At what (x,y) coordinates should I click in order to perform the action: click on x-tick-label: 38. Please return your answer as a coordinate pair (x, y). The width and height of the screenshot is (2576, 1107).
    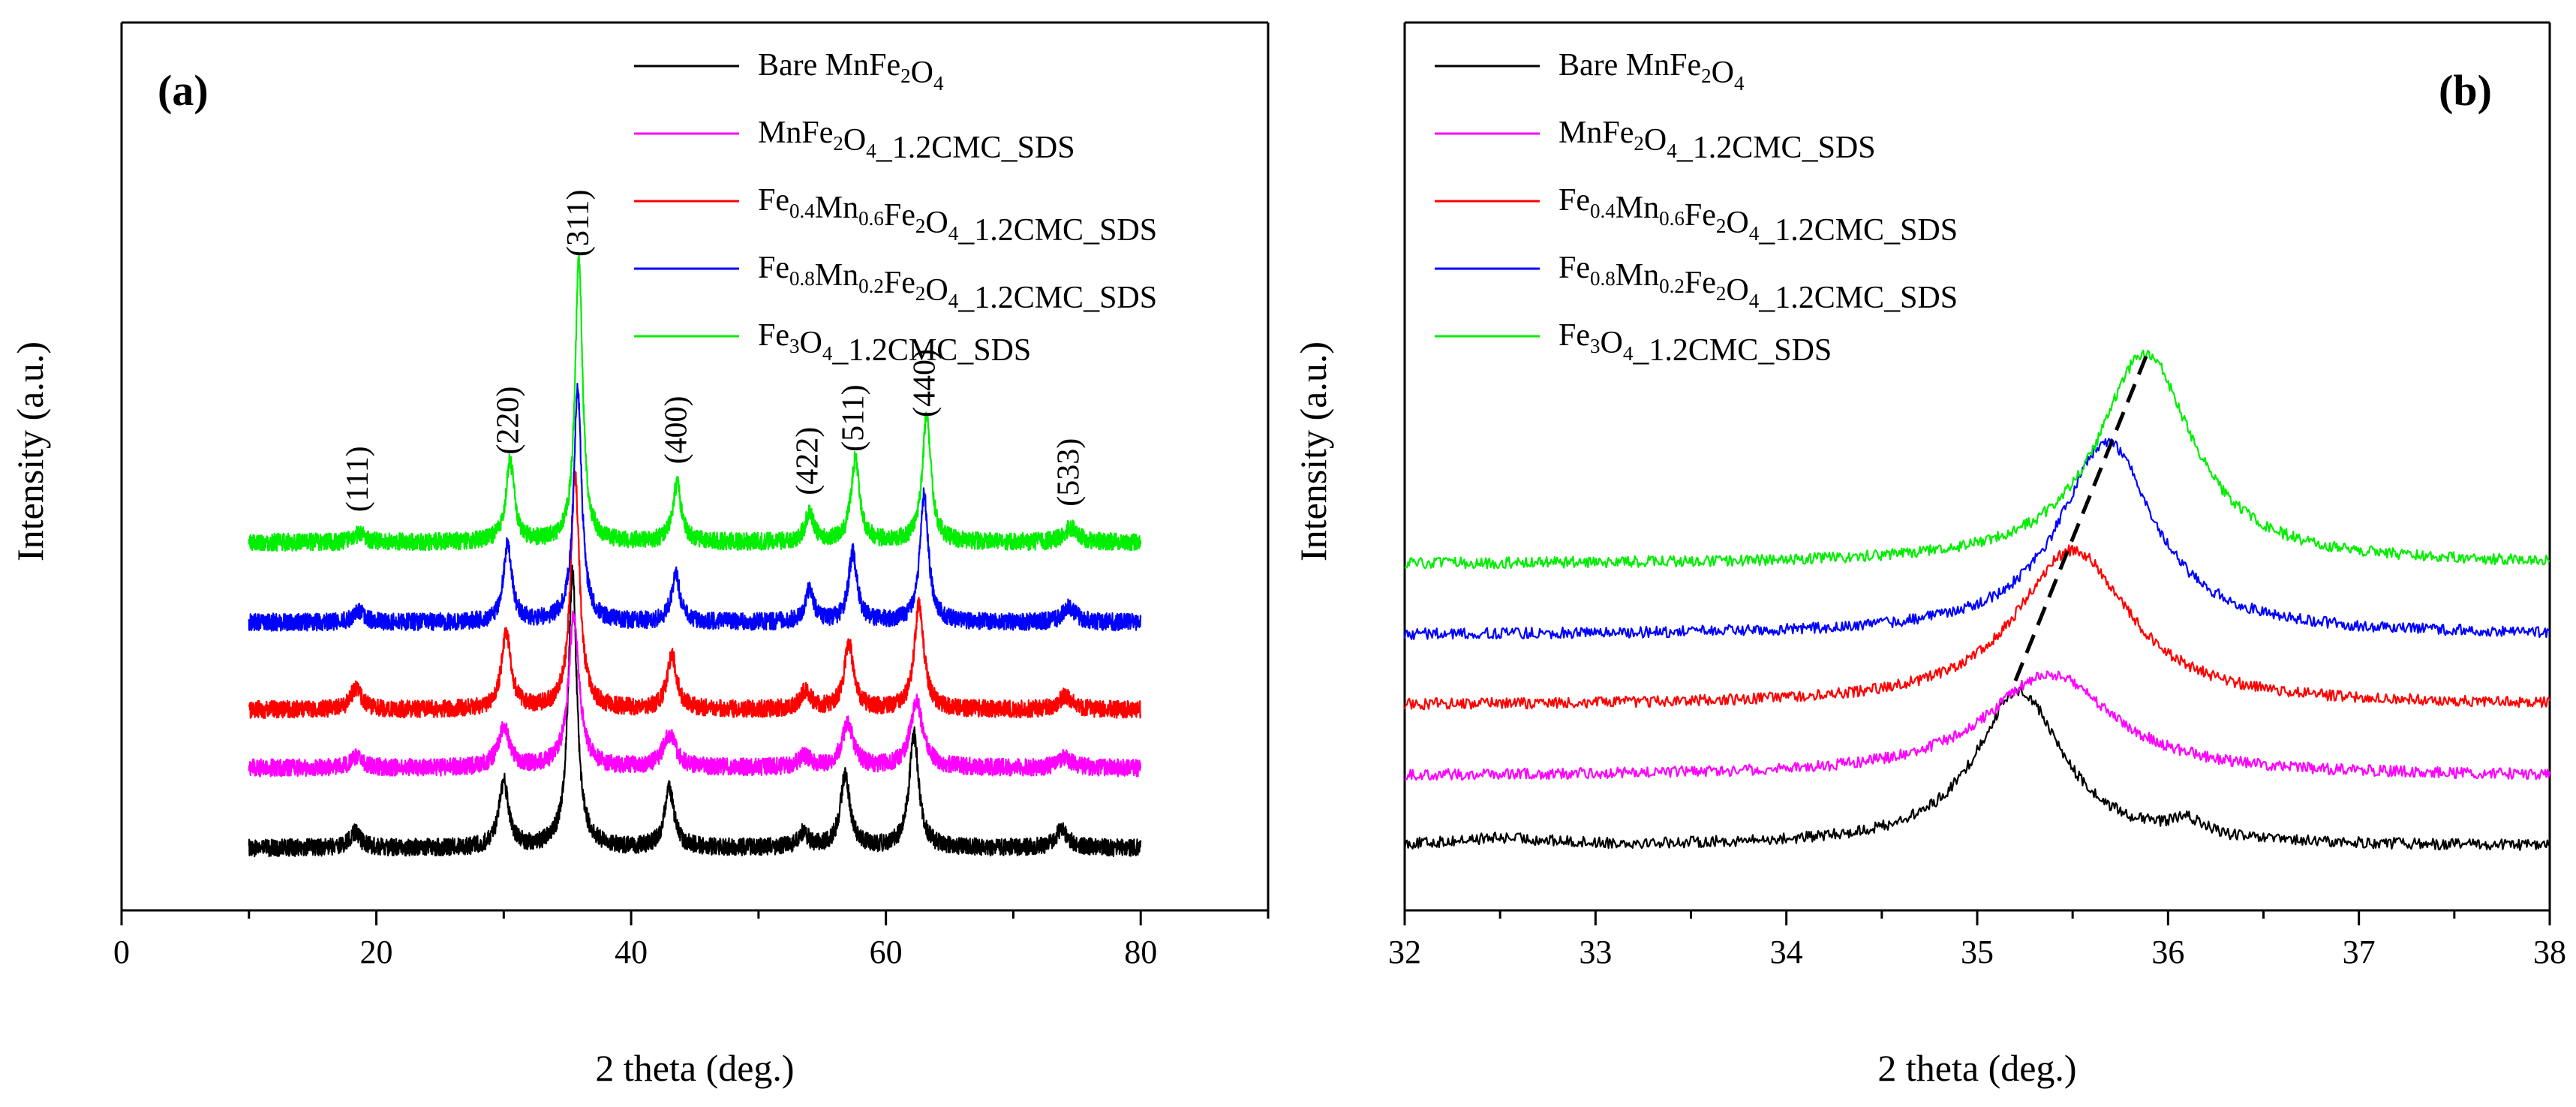
    Looking at the image, I should click on (2549, 952).